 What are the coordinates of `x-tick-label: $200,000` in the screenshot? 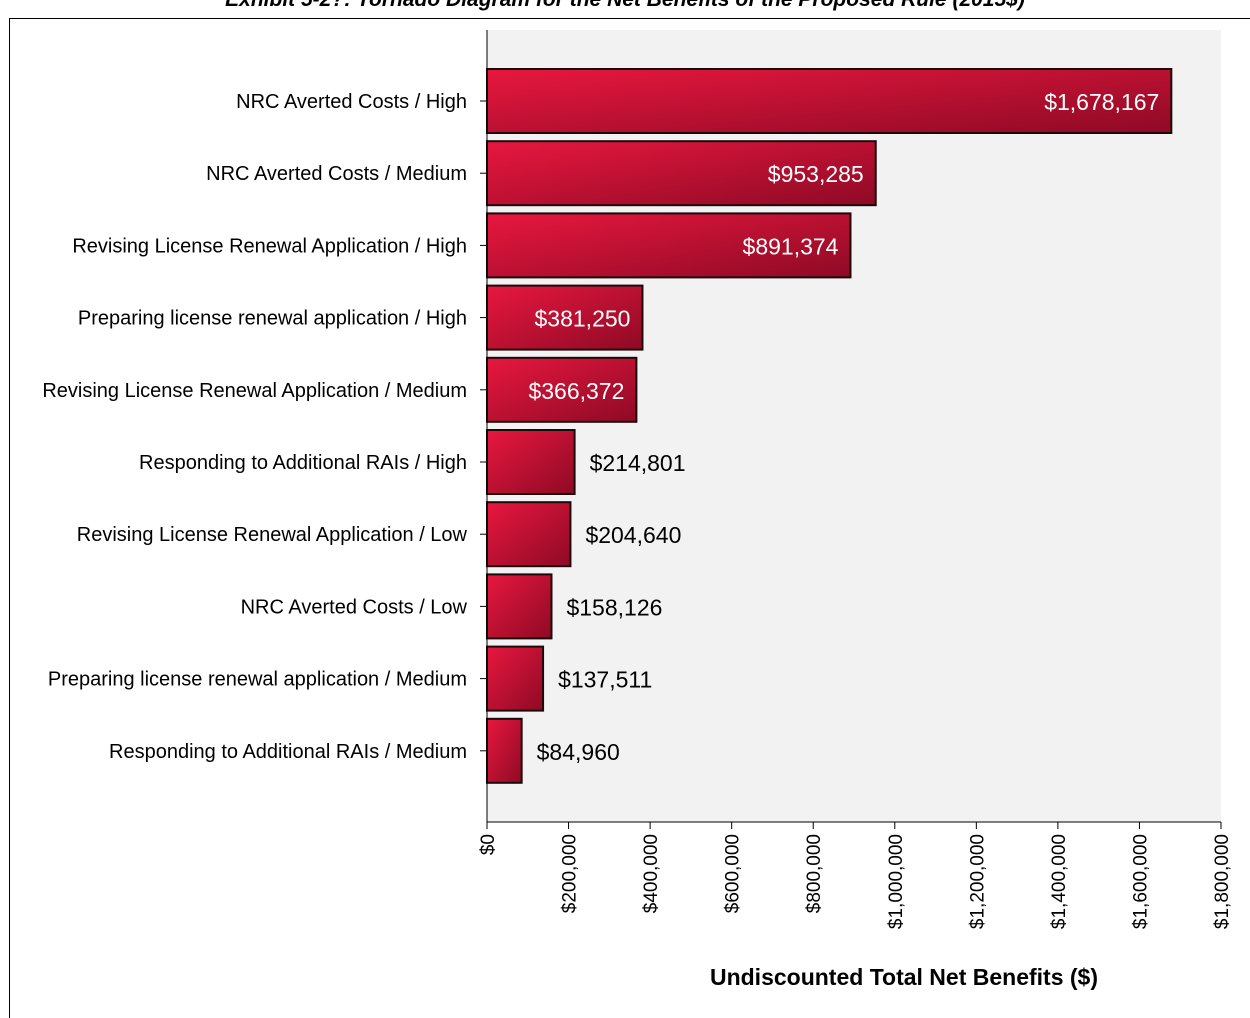 It's located at (570, 873).